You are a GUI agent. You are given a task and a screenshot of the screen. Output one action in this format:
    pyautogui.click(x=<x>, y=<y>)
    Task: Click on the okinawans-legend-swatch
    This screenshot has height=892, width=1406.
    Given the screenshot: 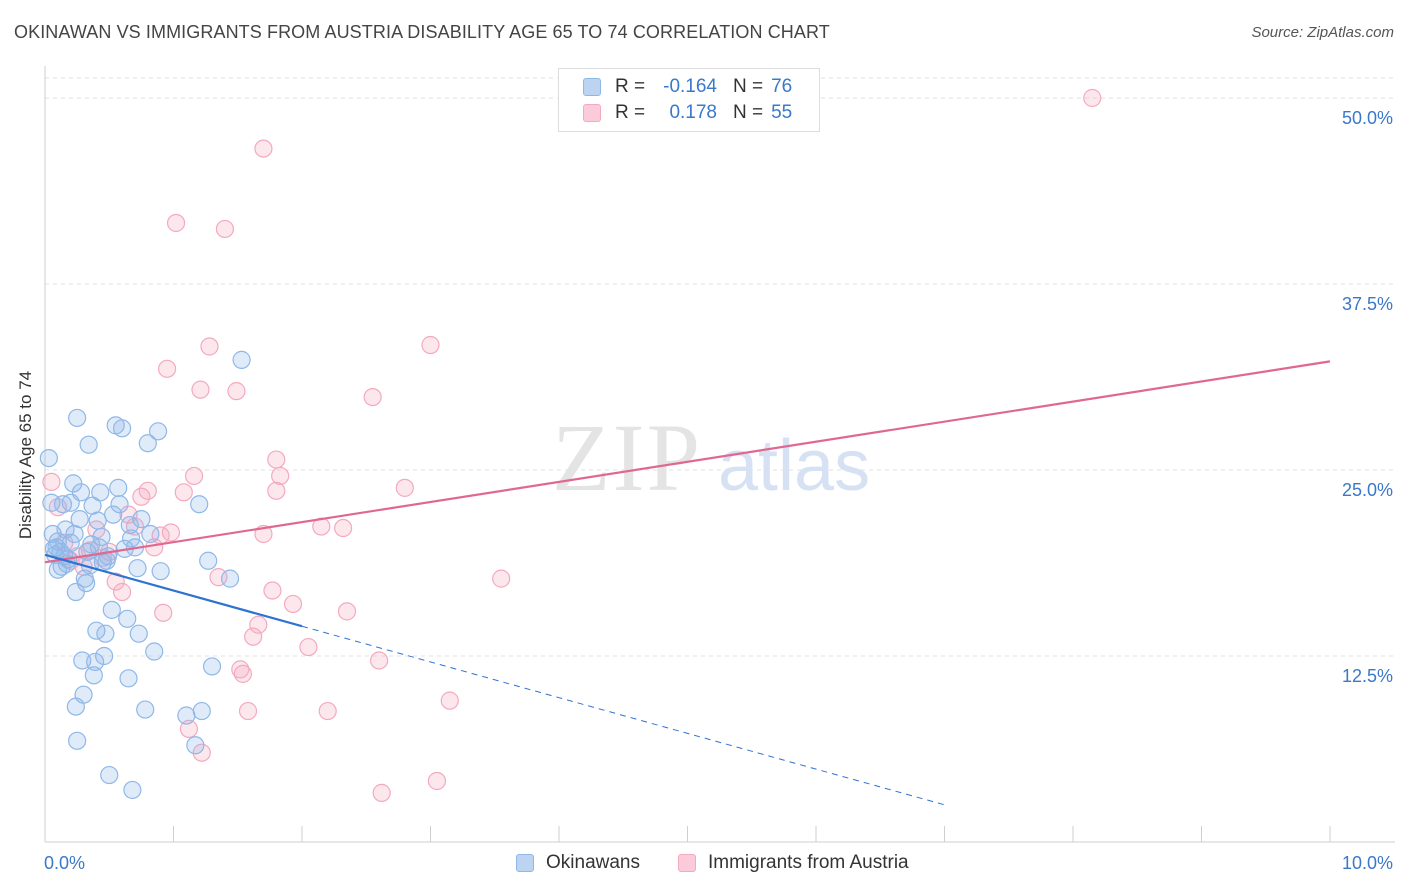 What is the action you would take?
    pyautogui.click(x=525, y=863)
    